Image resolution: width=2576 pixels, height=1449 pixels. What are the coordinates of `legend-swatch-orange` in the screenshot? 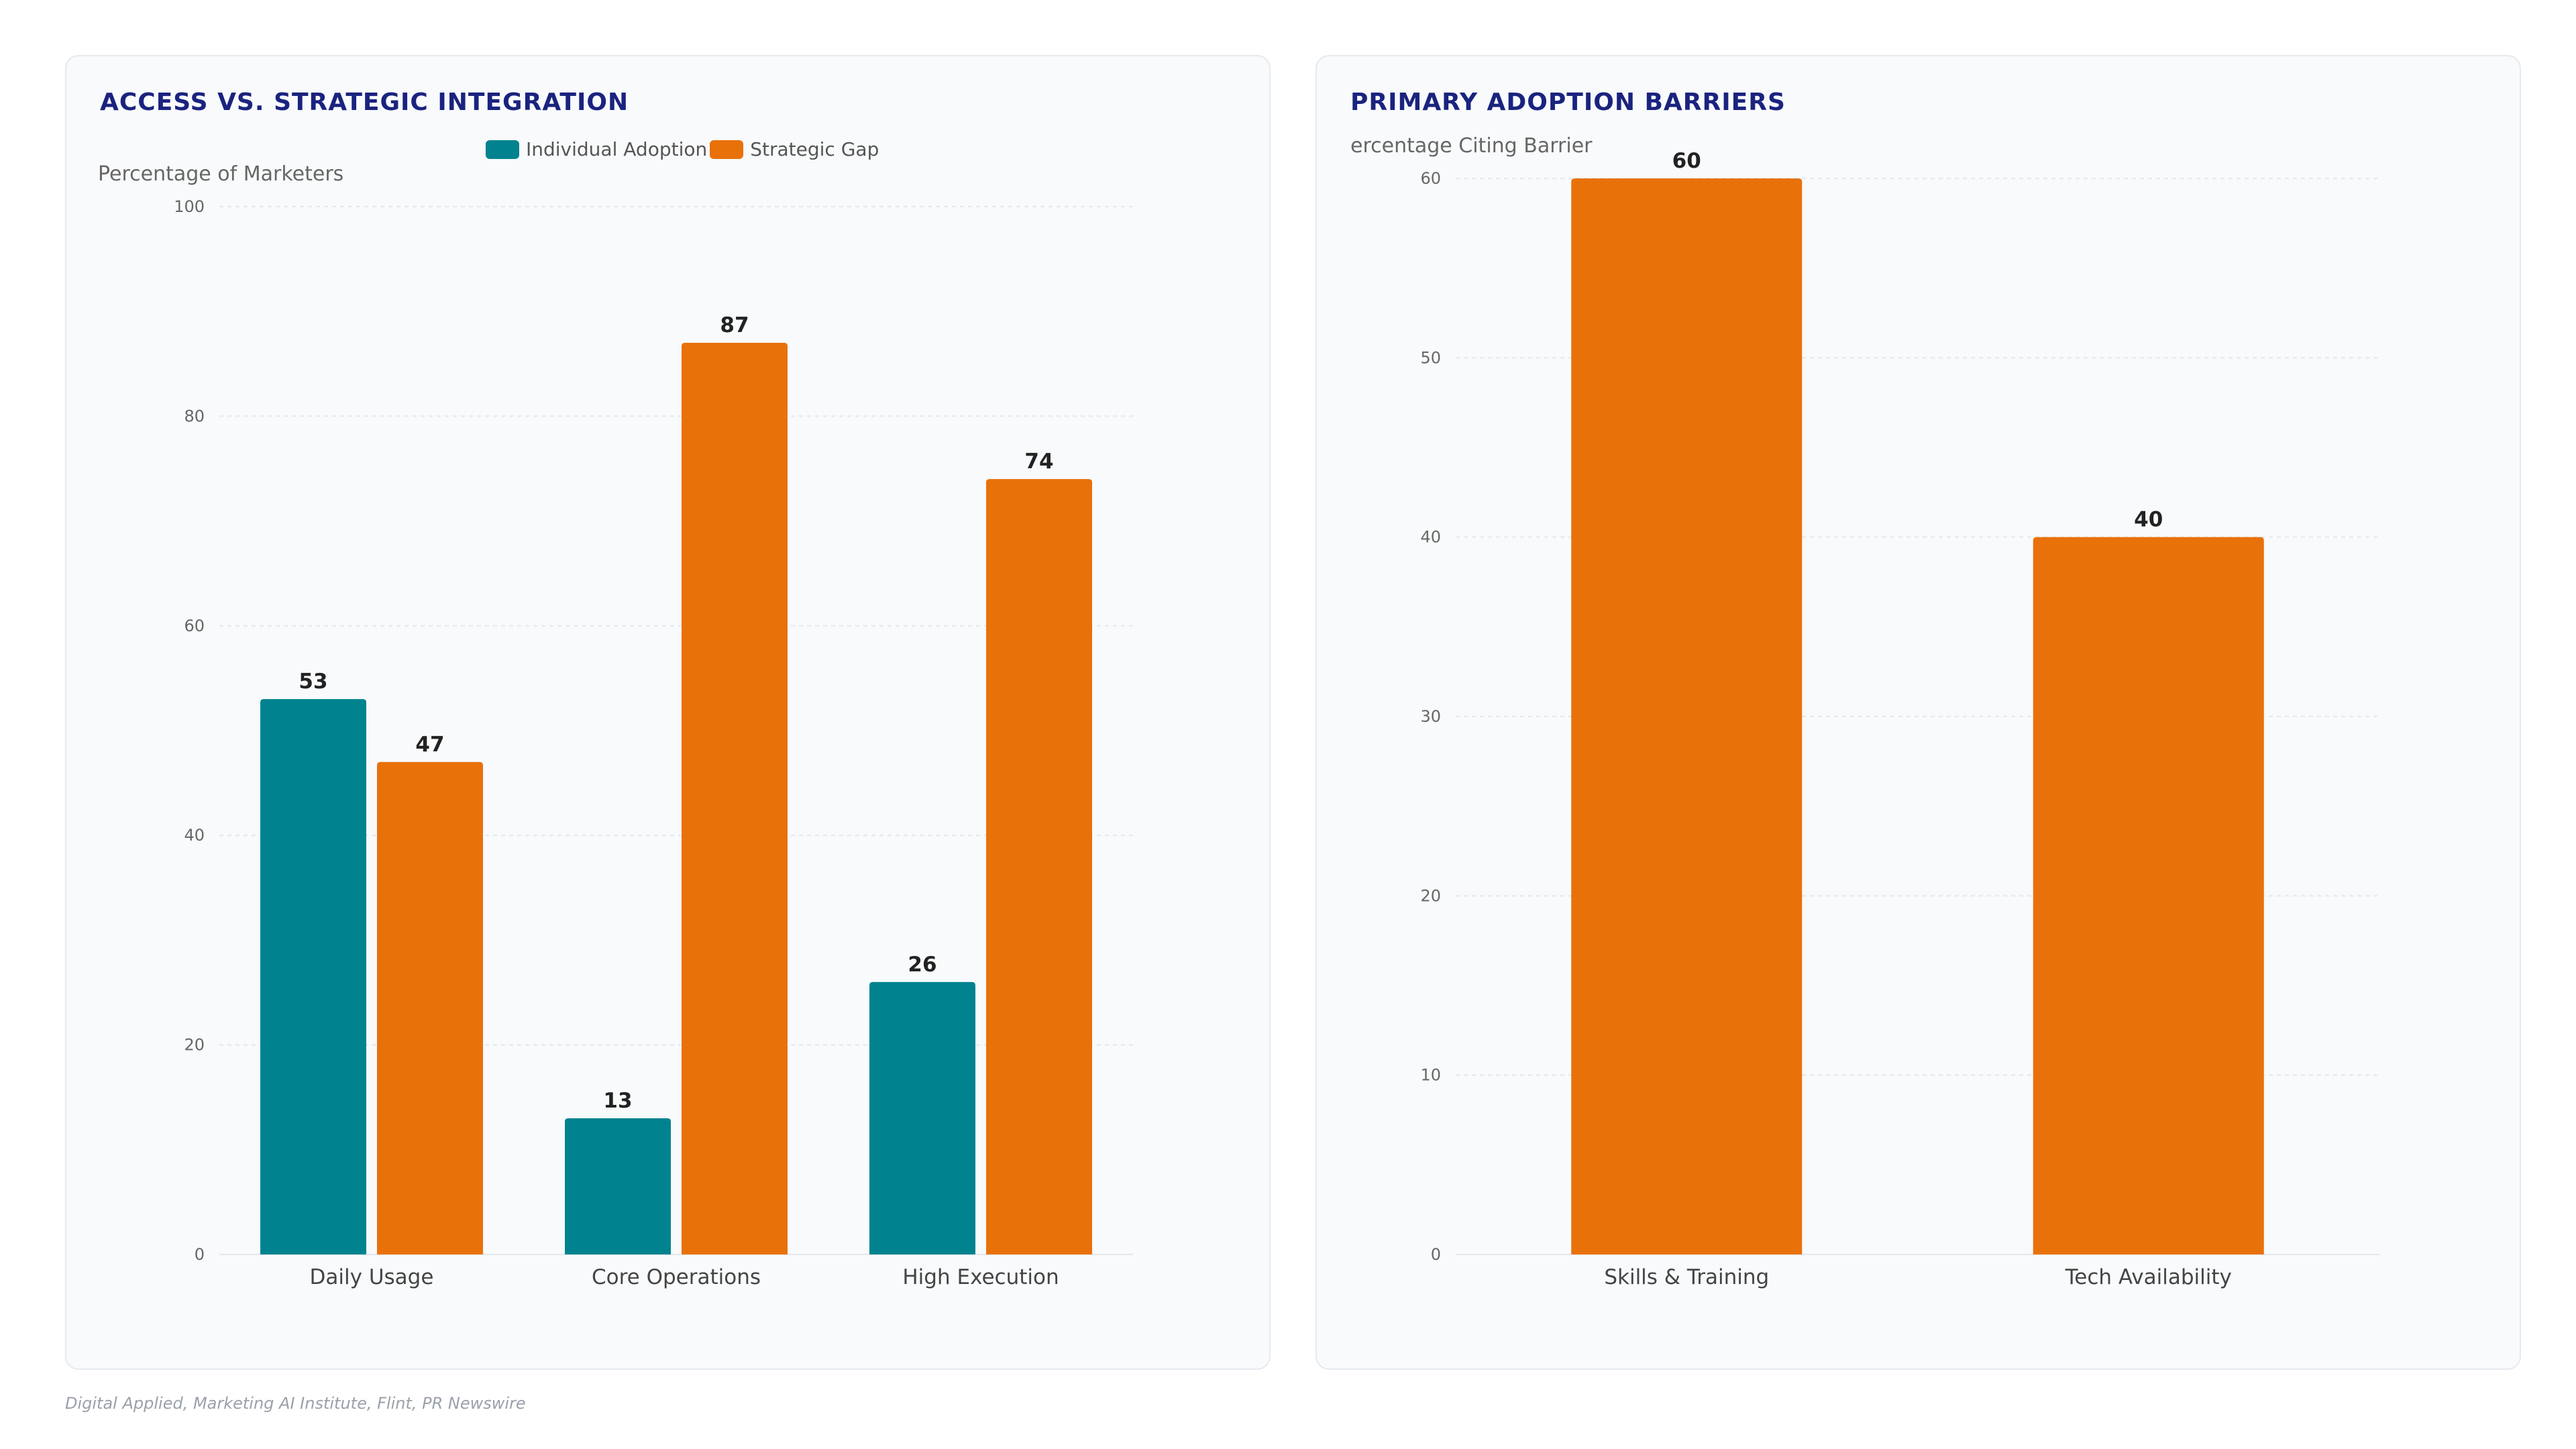 It's located at (727, 149).